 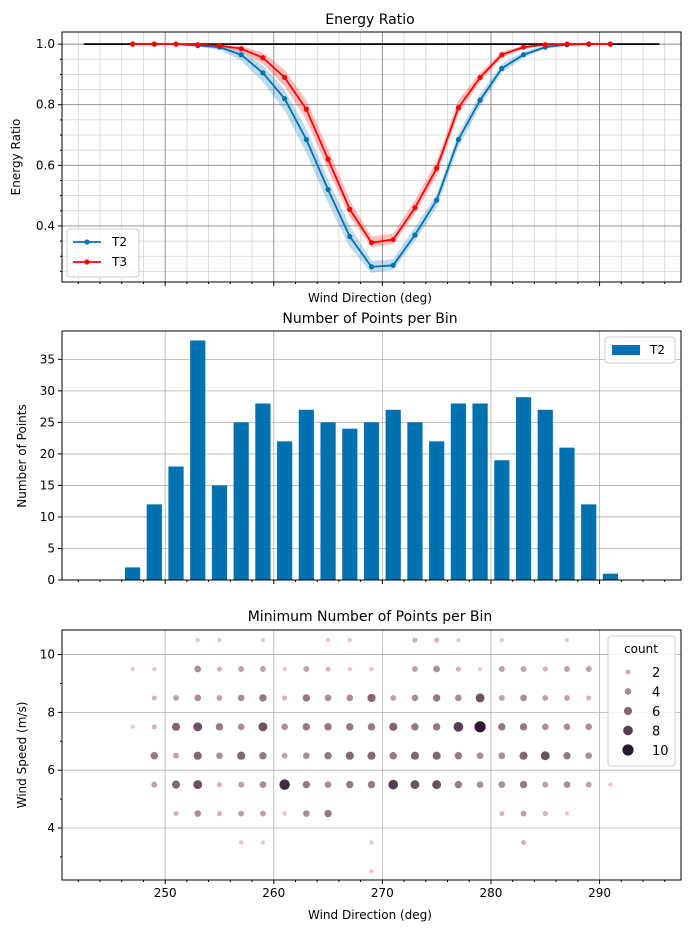 I want to click on legend: T2, so click(x=640, y=350).